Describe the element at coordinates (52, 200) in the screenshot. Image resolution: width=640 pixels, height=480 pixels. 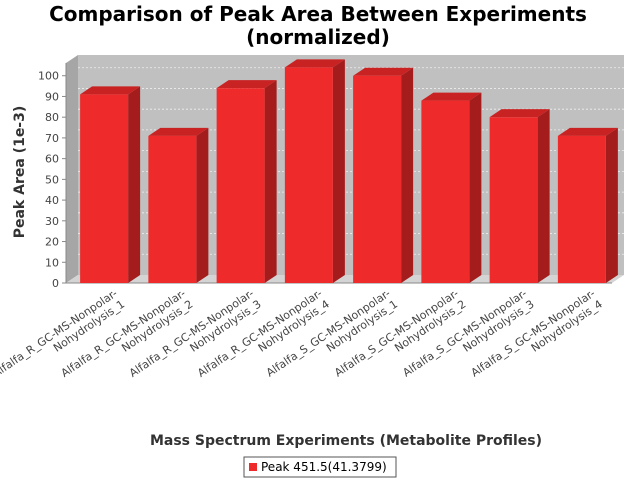
I see `y-tick-label: 40` at that location.